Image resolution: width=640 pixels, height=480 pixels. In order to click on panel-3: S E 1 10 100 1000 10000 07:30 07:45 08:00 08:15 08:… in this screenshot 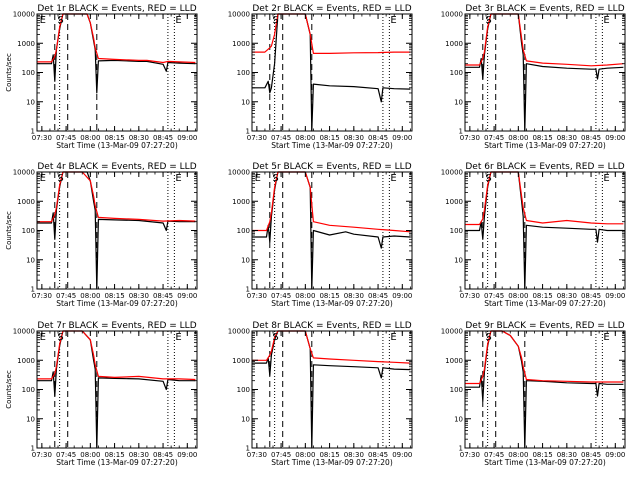, I will do `click(533, 77)`.